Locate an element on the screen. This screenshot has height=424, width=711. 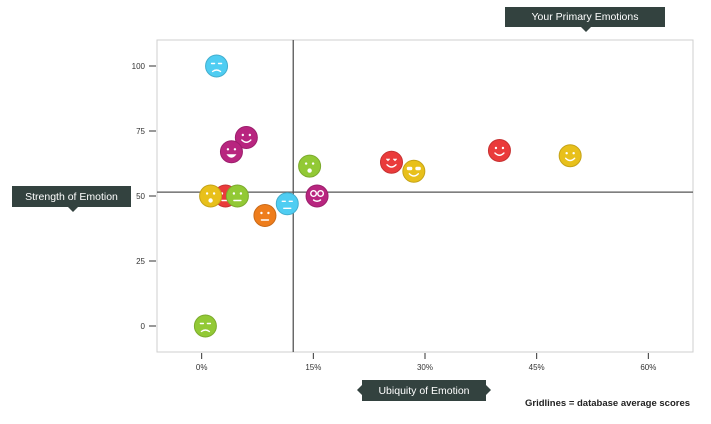
chart-title-tag: Your Primary Emotions is located at coordinates (585, 19).